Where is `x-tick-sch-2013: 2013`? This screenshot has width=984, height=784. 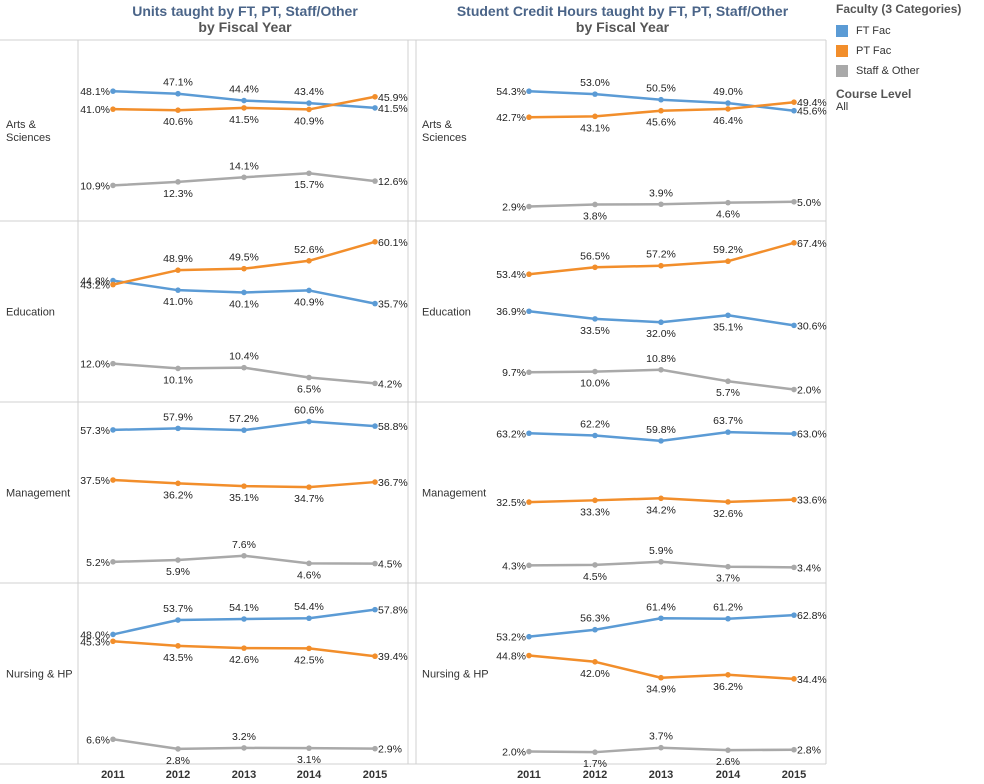
x-tick-sch-2013: 2013 is located at coordinates (661, 775).